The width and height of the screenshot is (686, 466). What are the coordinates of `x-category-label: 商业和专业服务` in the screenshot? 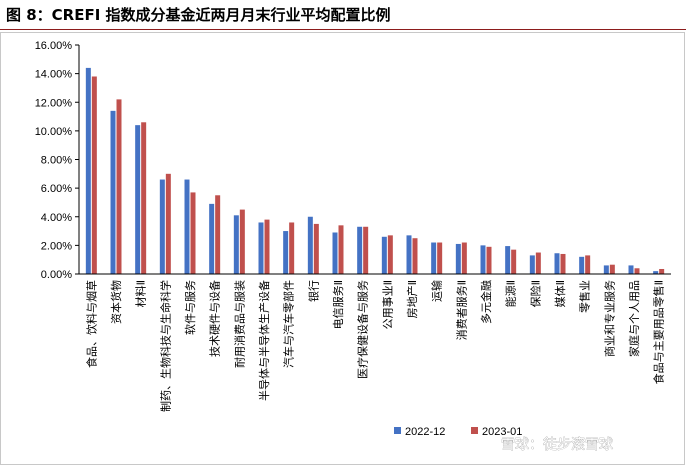 It's located at (609, 318).